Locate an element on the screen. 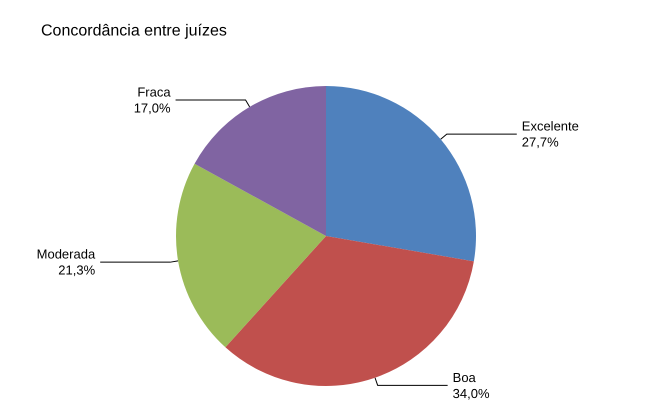 This screenshot has width=651, height=406. slice-label: Boa is located at coordinates (464, 377).